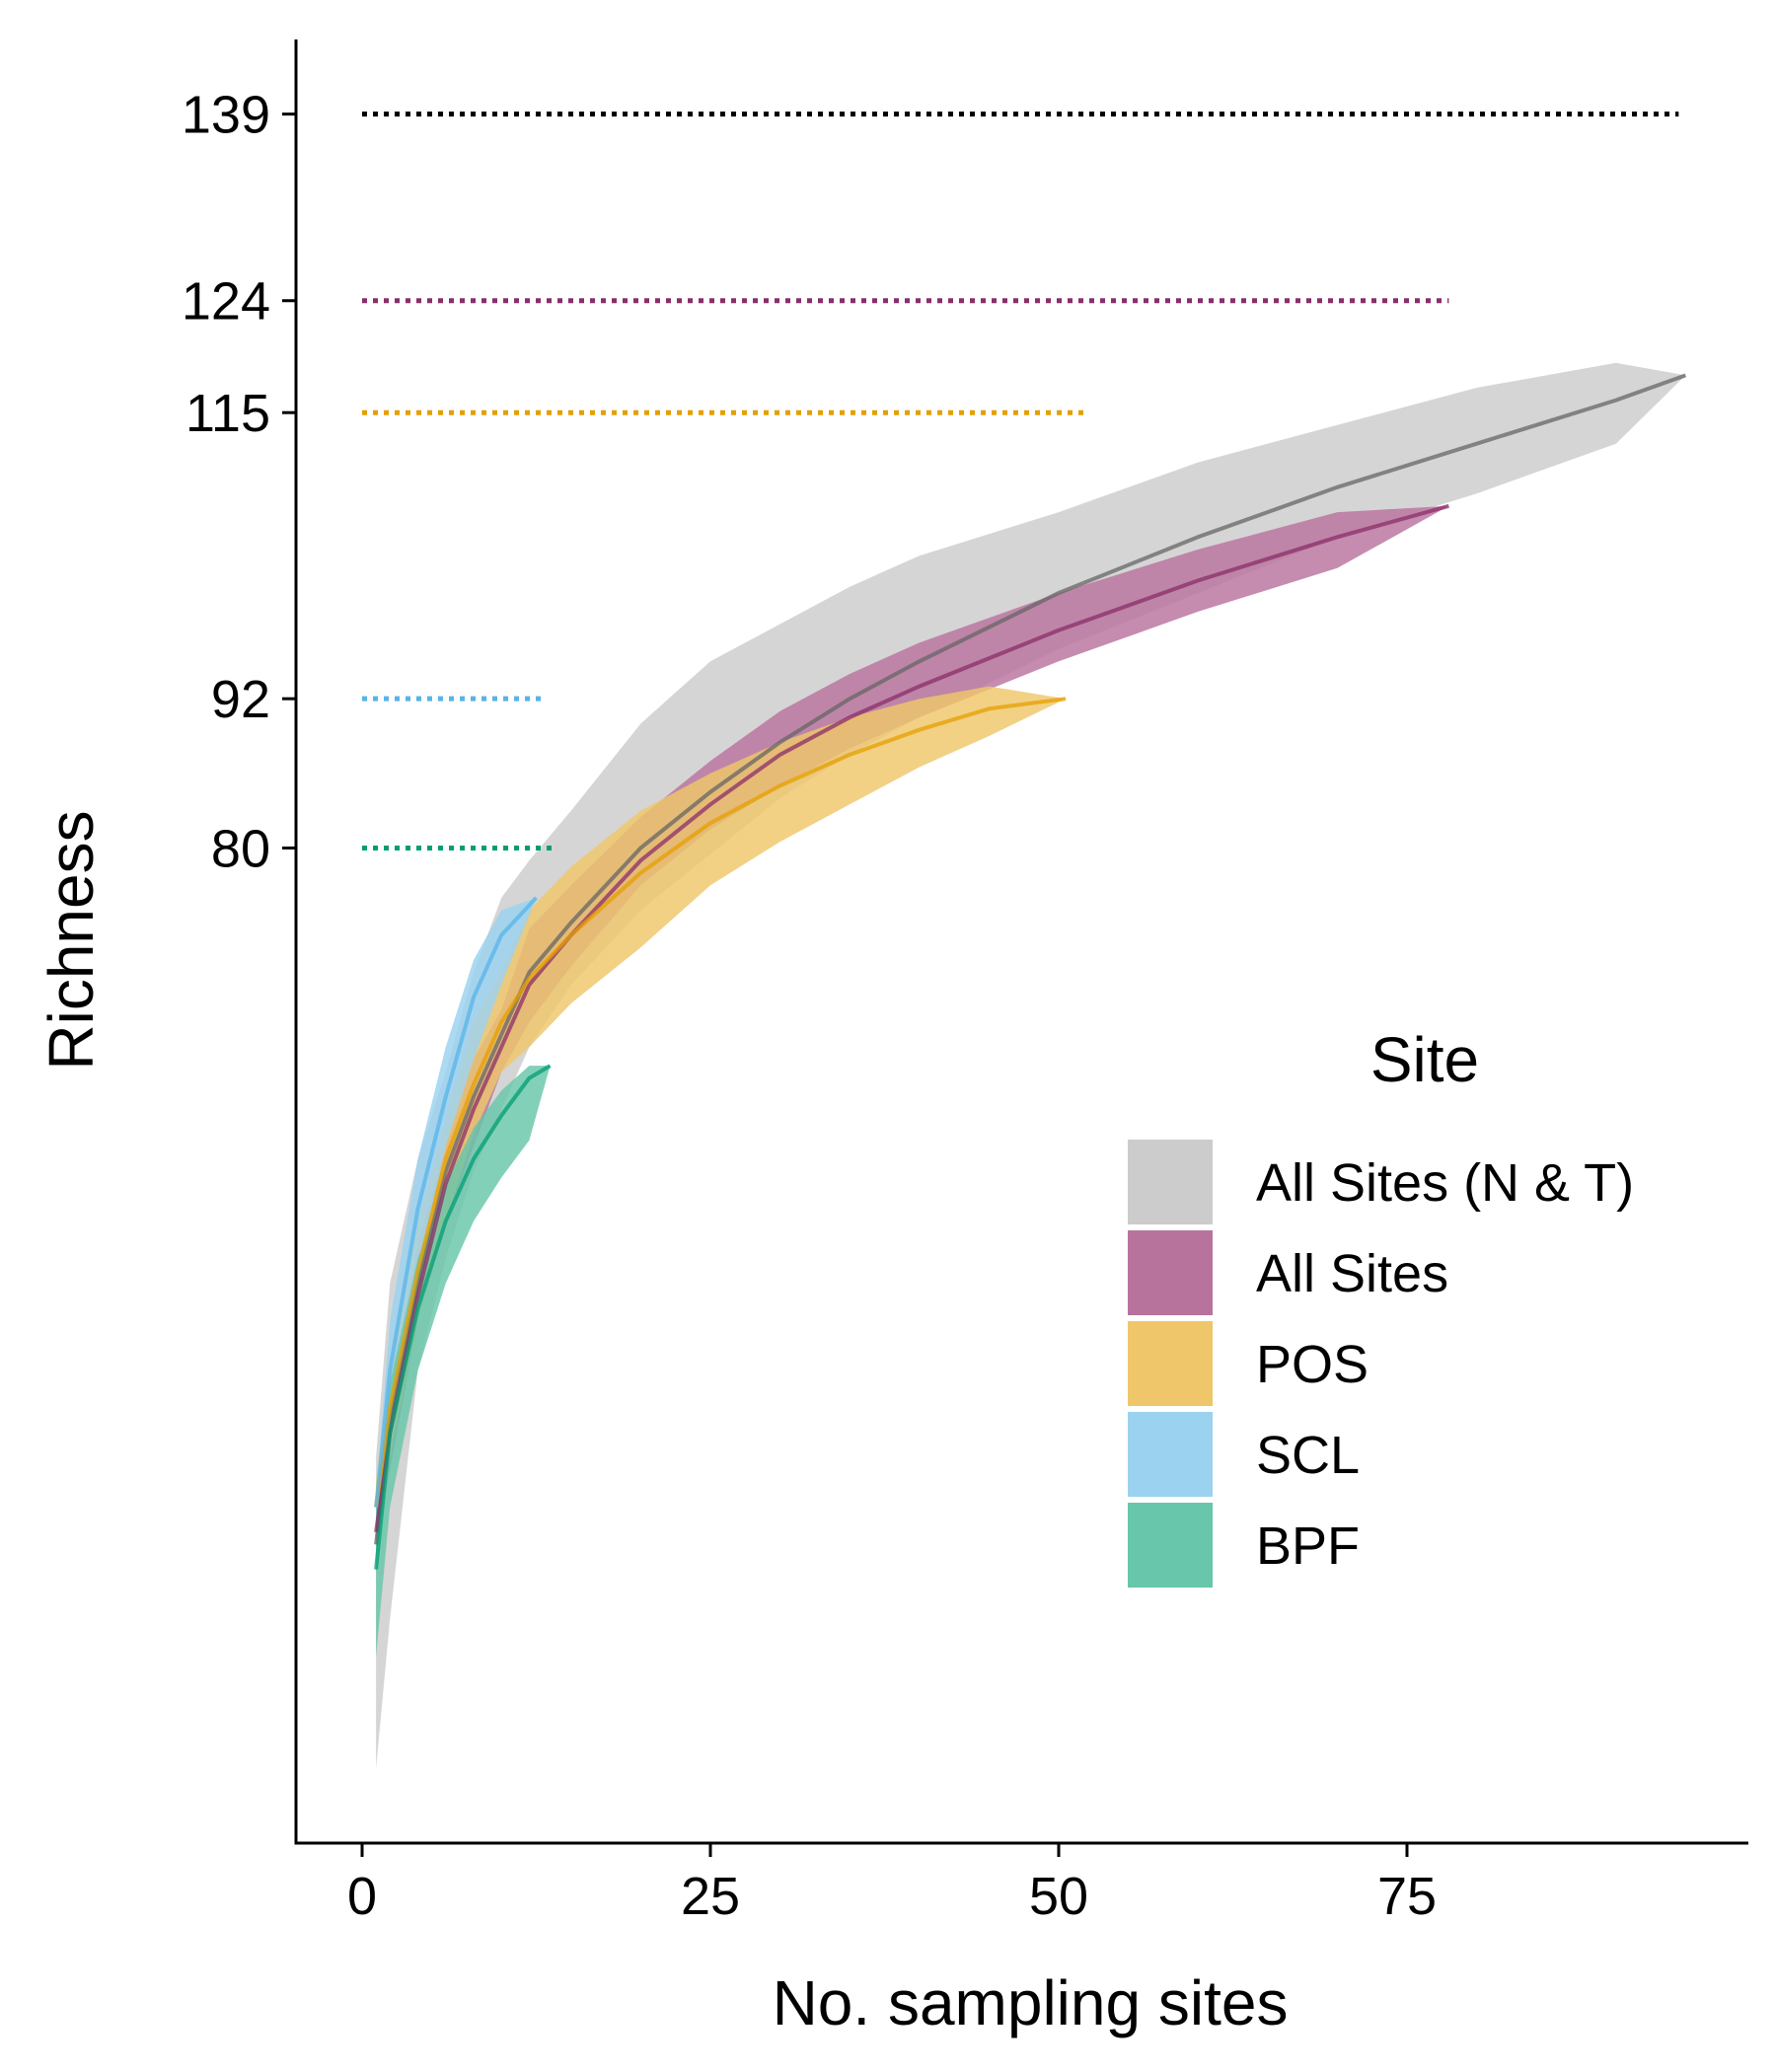  Describe the element at coordinates (1171, 1364) in the screenshot. I see `legend-swatch-pos` at that location.